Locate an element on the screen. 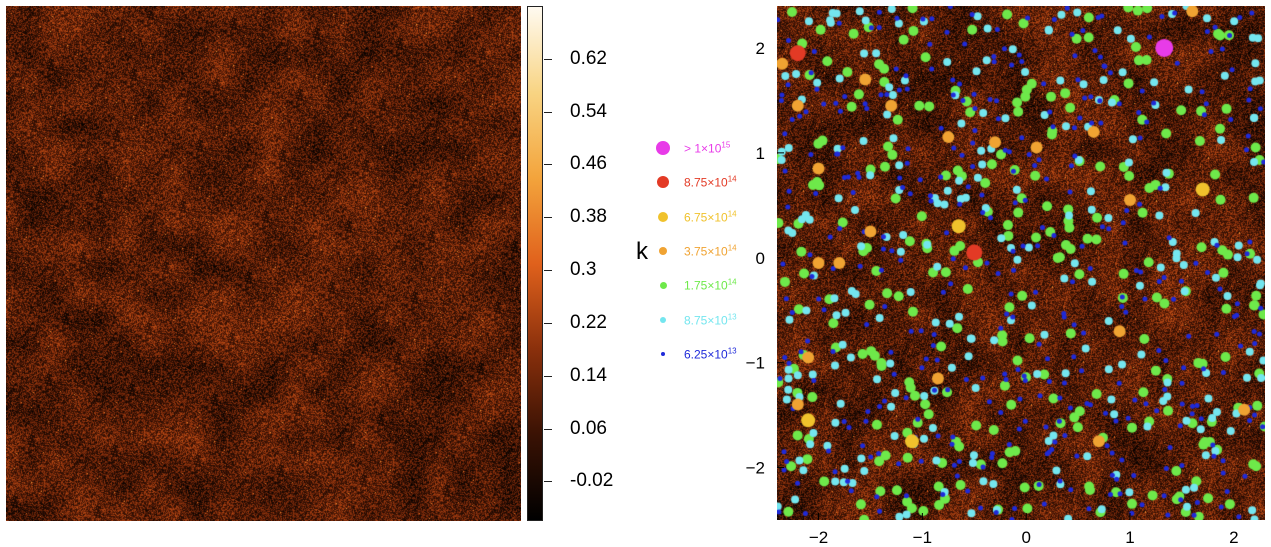 The image size is (1271, 547). x-tick-label: 0 is located at coordinates (1025, 537).